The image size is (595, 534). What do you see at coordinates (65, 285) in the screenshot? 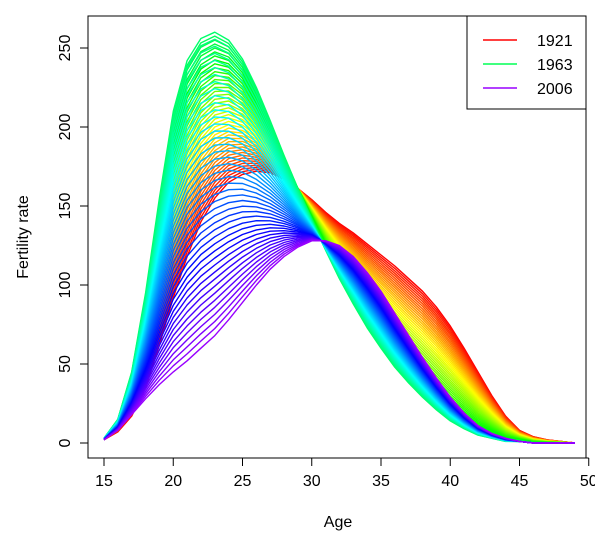
I see `y-tick-label: 100` at bounding box center [65, 285].